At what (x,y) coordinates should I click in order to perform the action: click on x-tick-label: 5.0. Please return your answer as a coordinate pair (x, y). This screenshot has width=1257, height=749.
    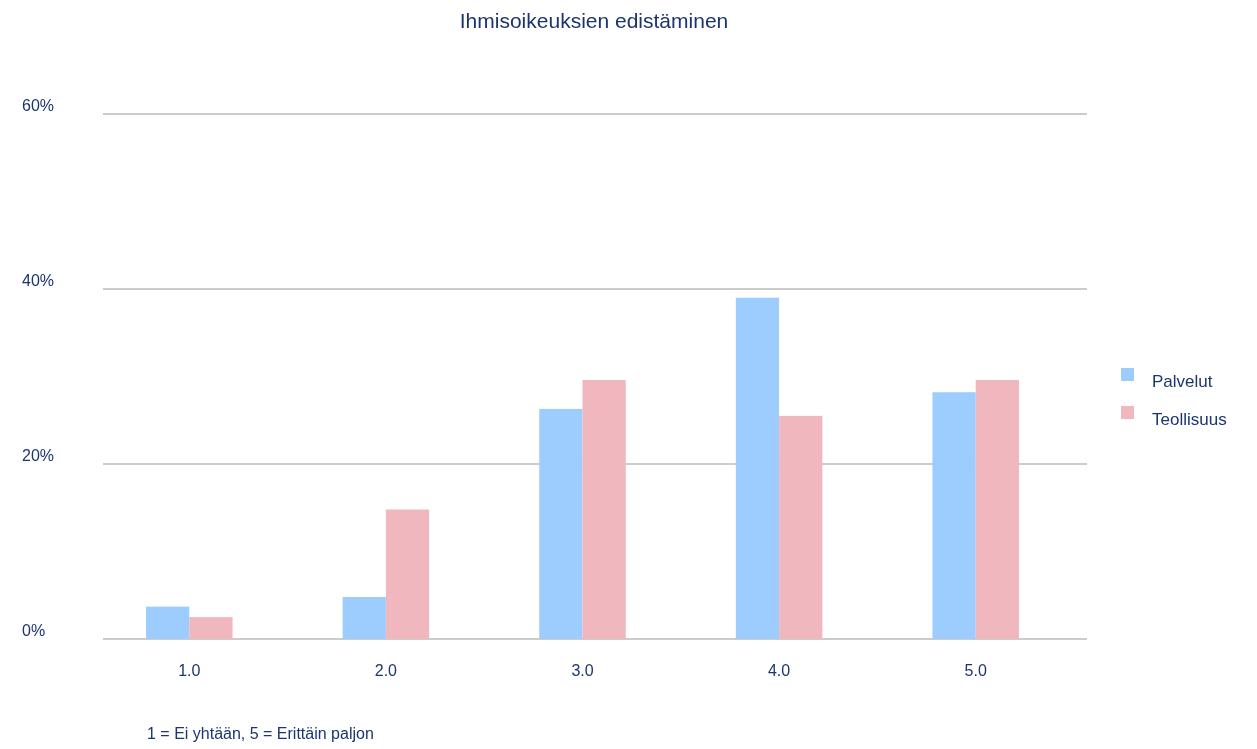
    Looking at the image, I should click on (975, 670).